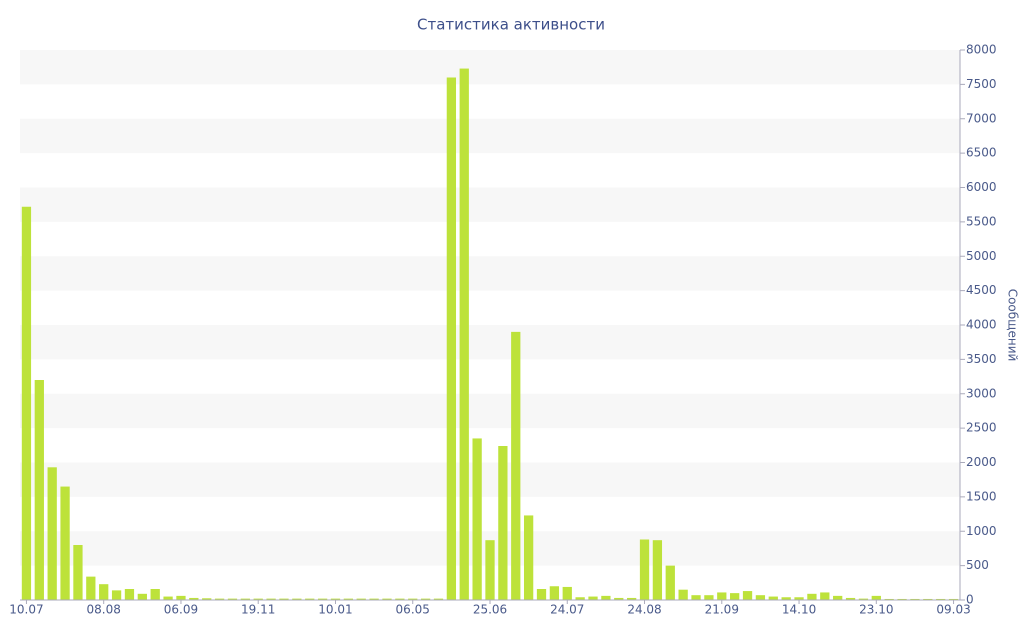 This screenshot has height=640, width=1024. Describe the element at coordinates (981, 290) in the screenshot. I see `y-tick-label: 4500` at that location.